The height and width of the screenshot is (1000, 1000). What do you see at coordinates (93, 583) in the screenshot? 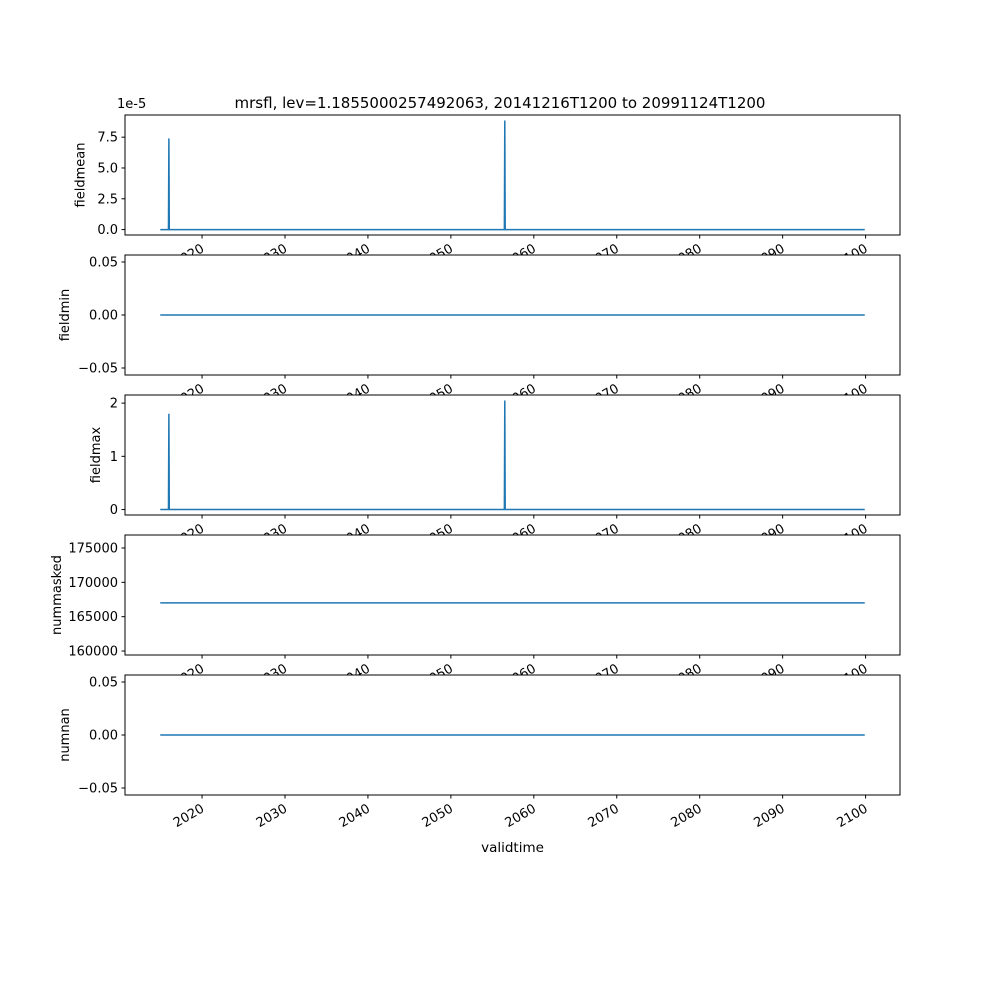
I see `y-tick-label: 170000` at bounding box center [93, 583].